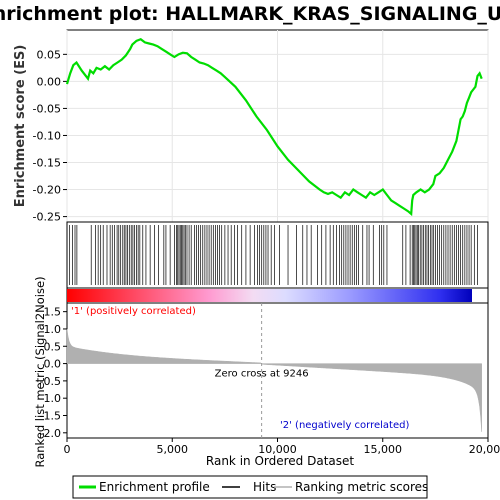 The height and width of the screenshot is (500, 500). What do you see at coordinates (277, 449) in the screenshot?
I see `x-tick-label: 10,000` at bounding box center [277, 449].